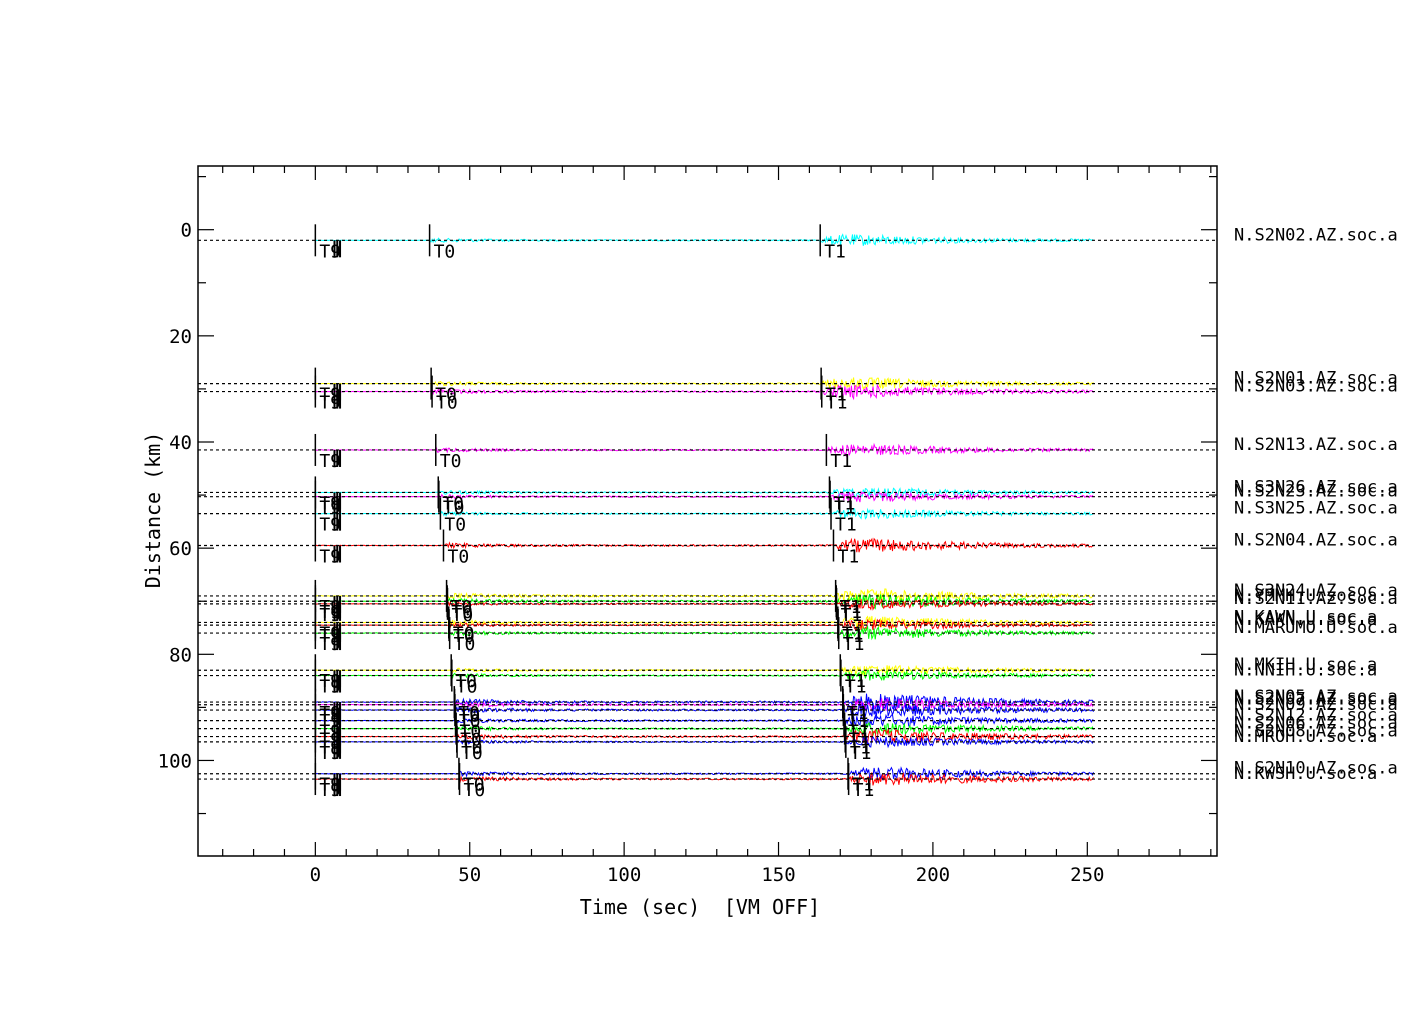  Describe the element at coordinates (1316, 716) in the screenshot. I see `station-label: N.S2N12.AZ.soc.a` at that location.